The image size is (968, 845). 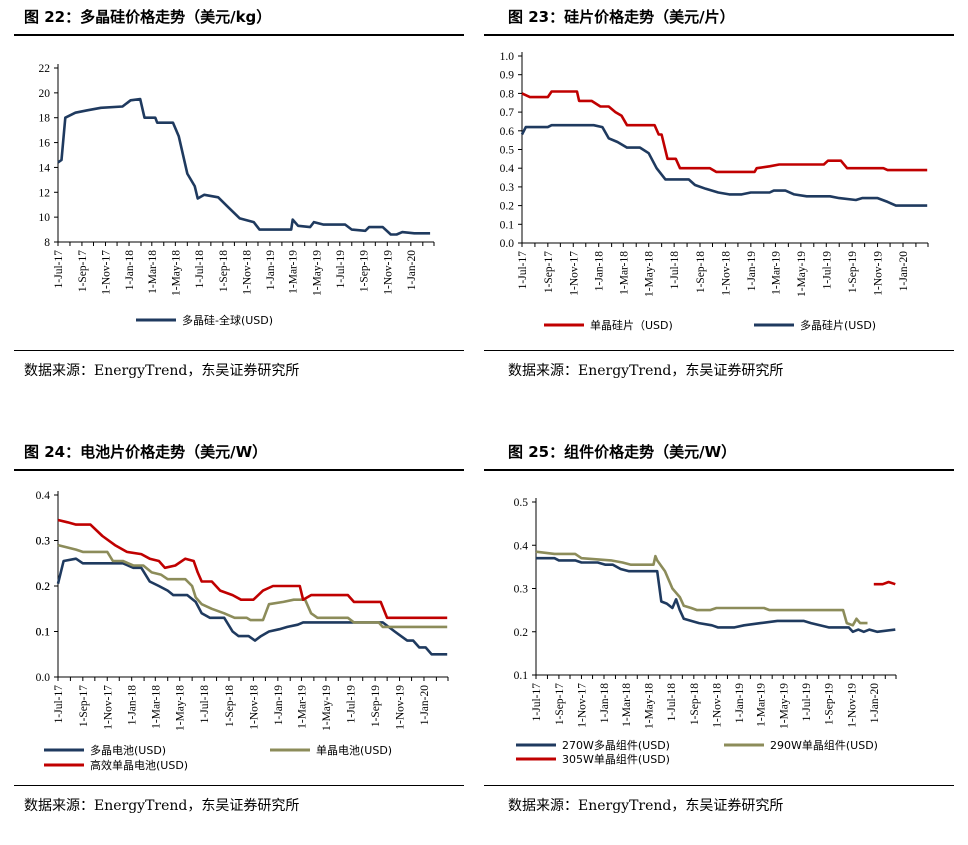 I want to click on legend-label: 单晶硅片（USD), so click(x=631, y=325).